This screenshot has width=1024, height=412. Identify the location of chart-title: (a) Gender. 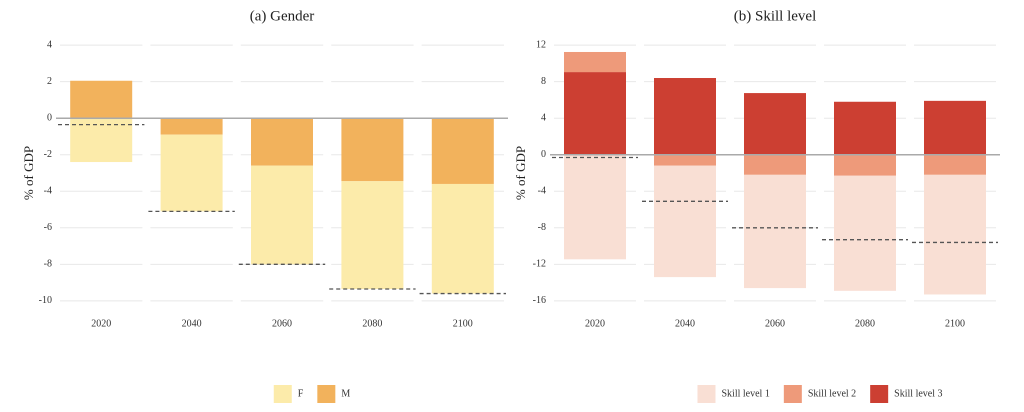
(282, 16).